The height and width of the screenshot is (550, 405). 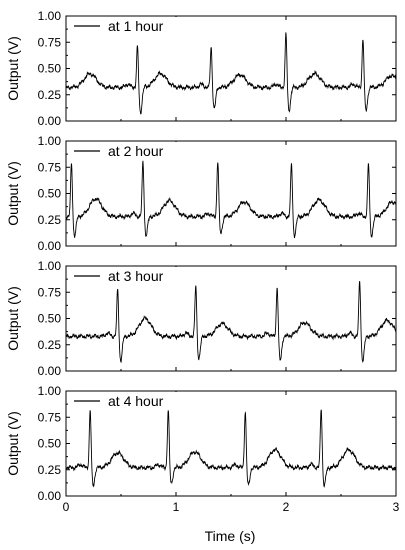 I want to click on legend: at 3 hour, so click(x=125, y=276).